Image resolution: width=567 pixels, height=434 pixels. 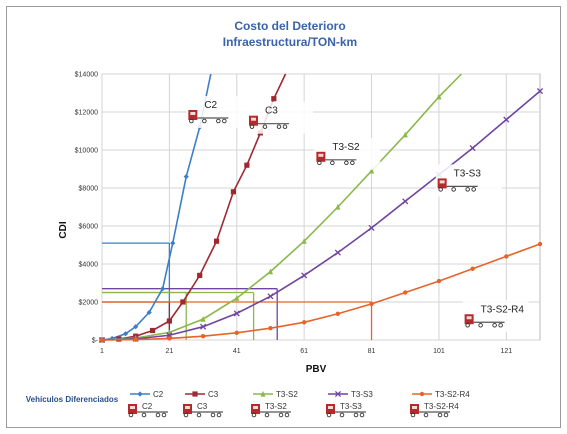 I want to click on legend-item-t3-s2: T3-S2 T3-S2, so click(x=274, y=404).